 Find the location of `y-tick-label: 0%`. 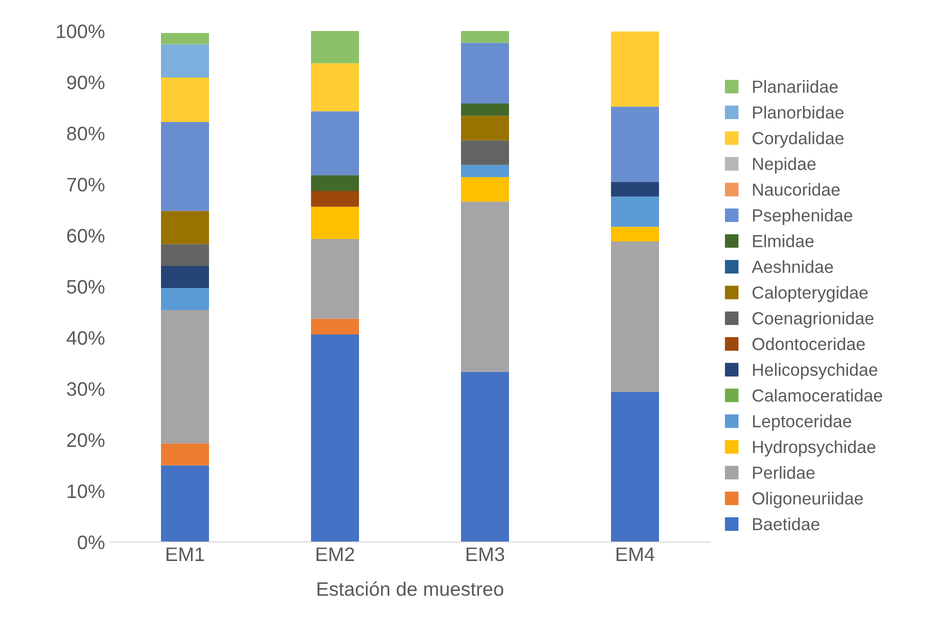

y-tick-label: 0% is located at coordinates (91, 542).